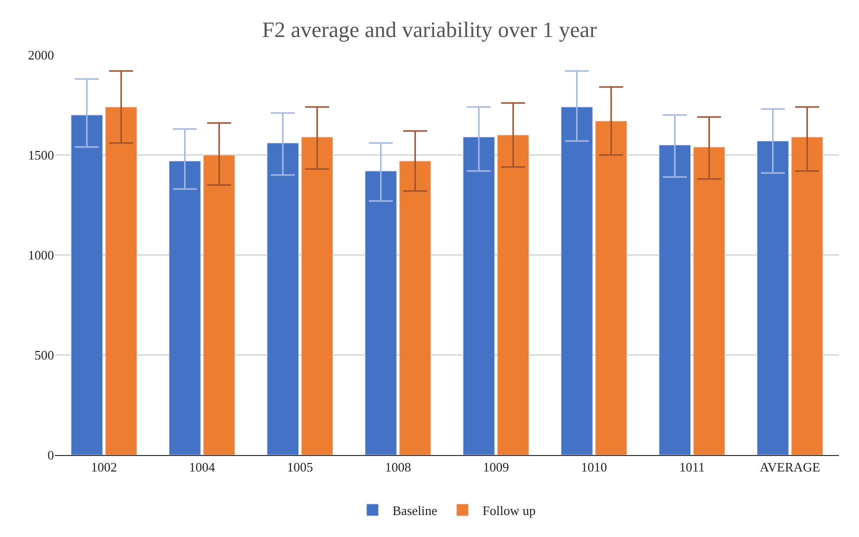 The width and height of the screenshot is (859, 537). I want to click on x-tick-label: AVERAGE, so click(790, 467).